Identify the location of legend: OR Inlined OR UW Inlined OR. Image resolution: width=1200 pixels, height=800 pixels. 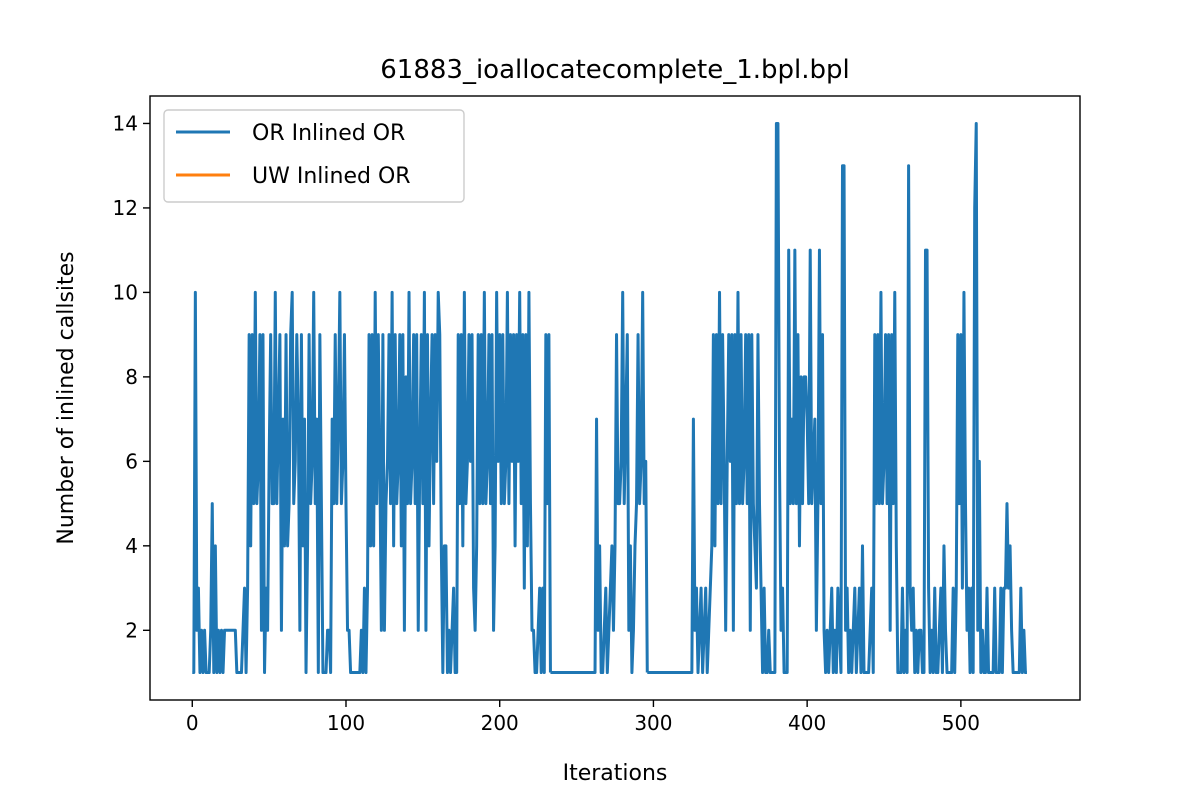
(314, 156).